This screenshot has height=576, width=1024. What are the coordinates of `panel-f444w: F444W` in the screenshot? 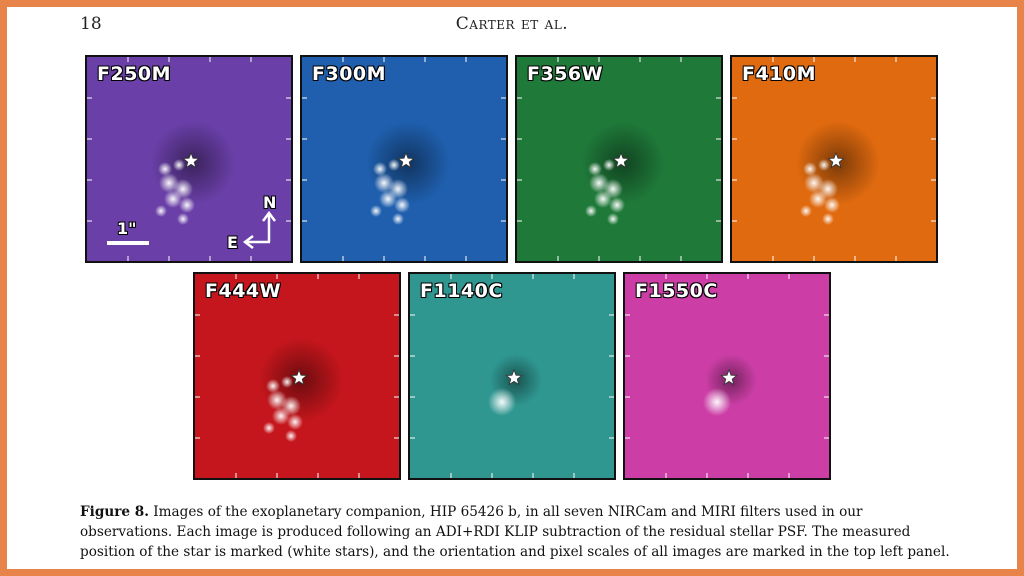 It's located at (297, 376).